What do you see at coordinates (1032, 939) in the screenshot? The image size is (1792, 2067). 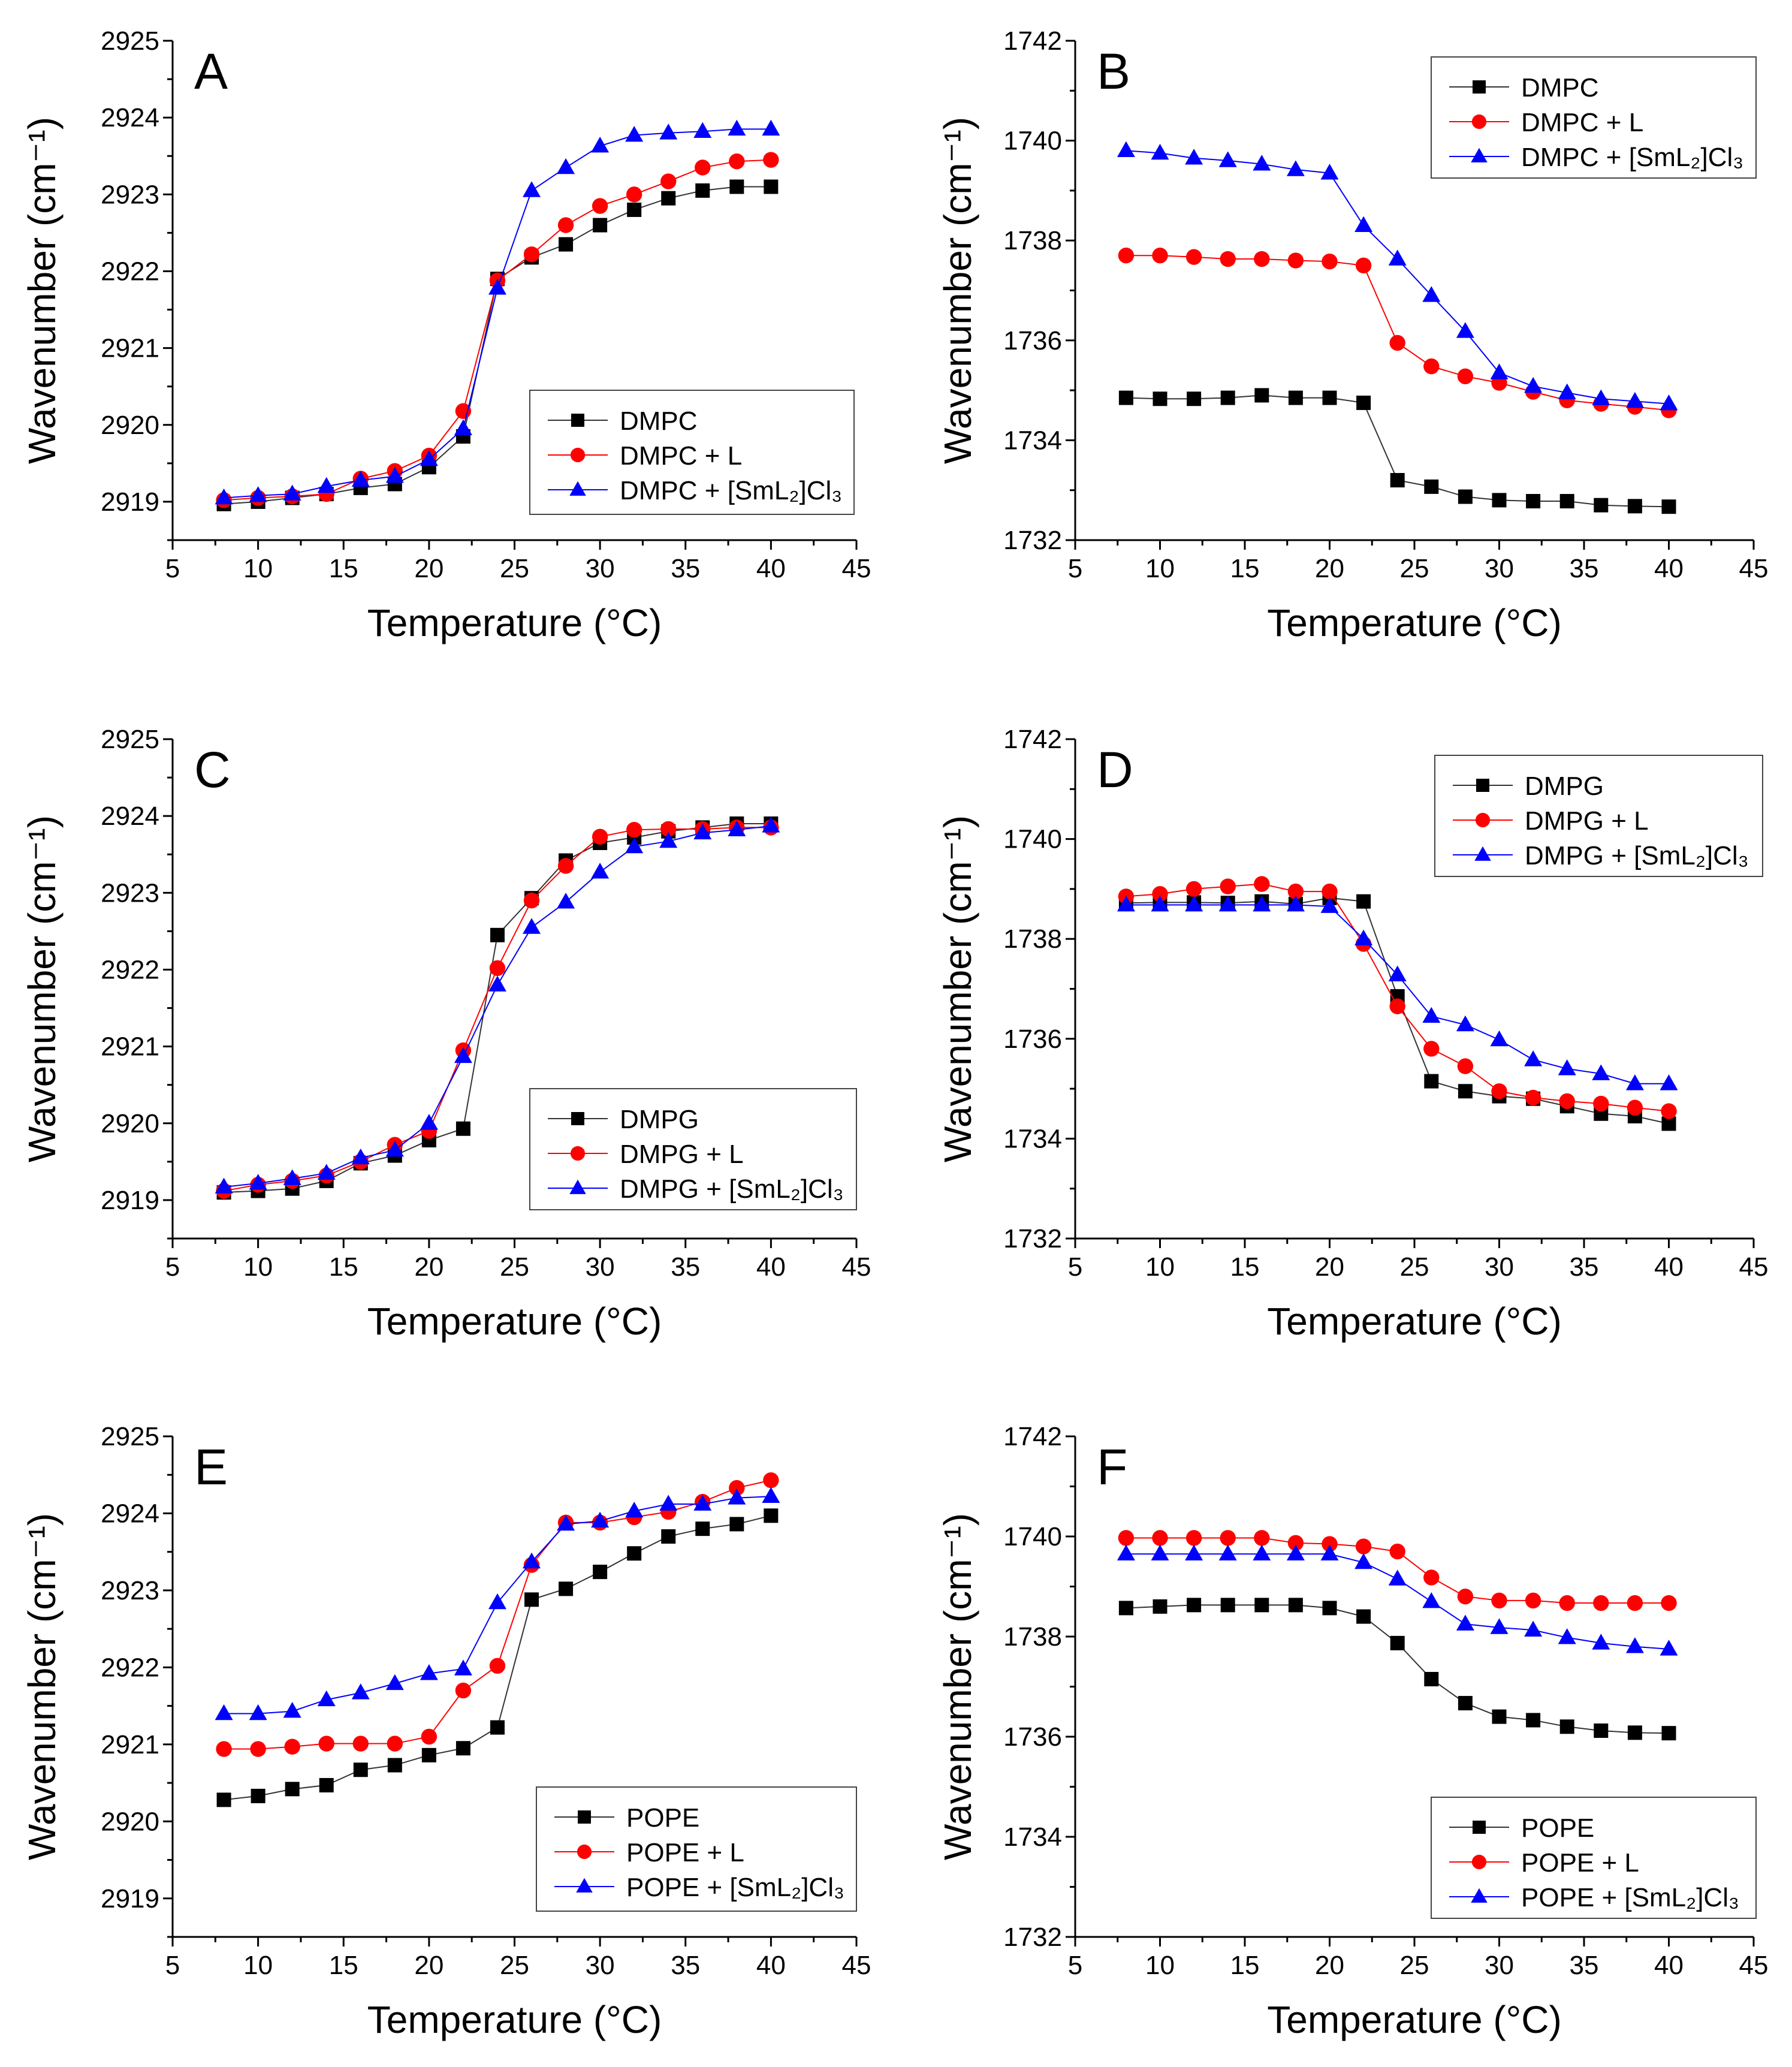 I see `y-tick-label: 1738` at bounding box center [1032, 939].